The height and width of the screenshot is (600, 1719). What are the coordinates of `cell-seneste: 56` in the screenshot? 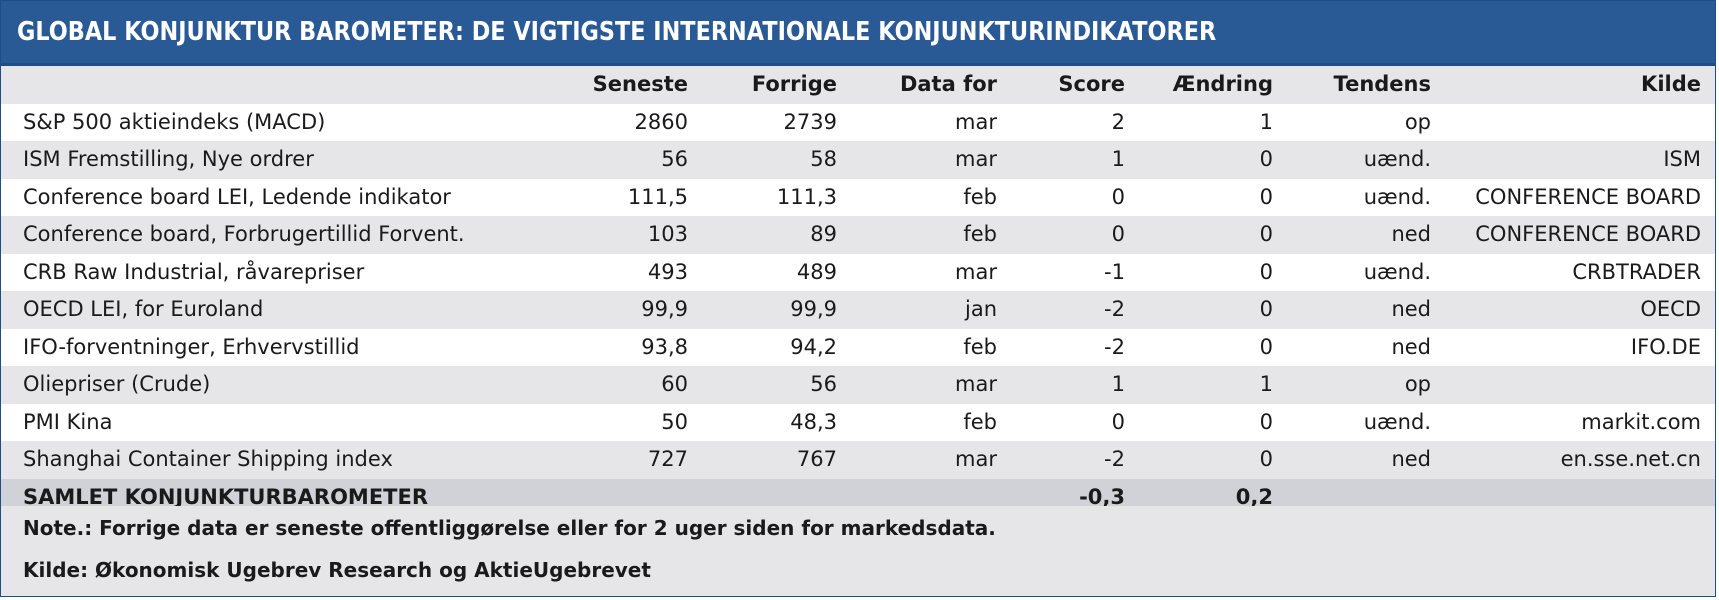 It's located at (674, 159).